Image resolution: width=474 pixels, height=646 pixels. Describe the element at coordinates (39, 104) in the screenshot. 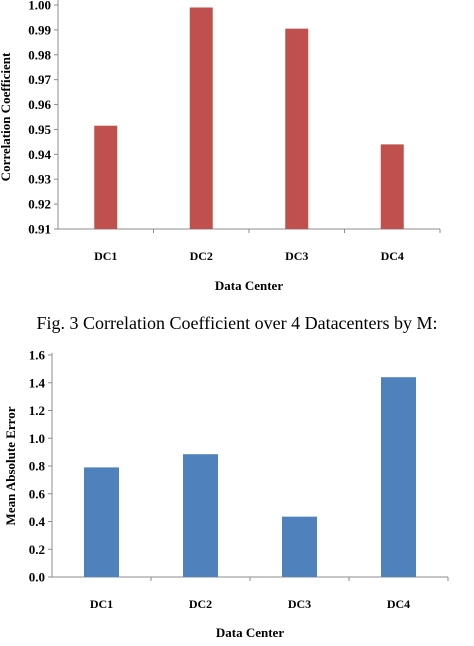

I see `y-tick-label: 0.96` at that location.